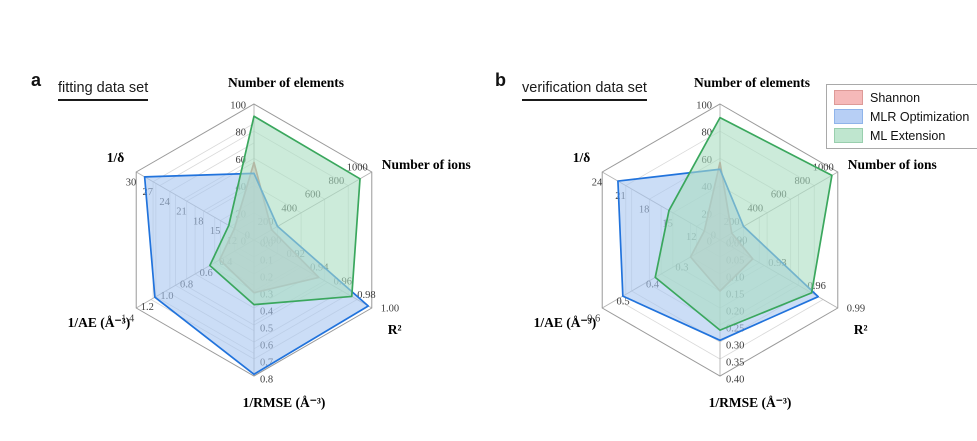 The height and width of the screenshot is (441, 977). I want to click on panel-b-subtitle: verification data set, so click(584, 90).